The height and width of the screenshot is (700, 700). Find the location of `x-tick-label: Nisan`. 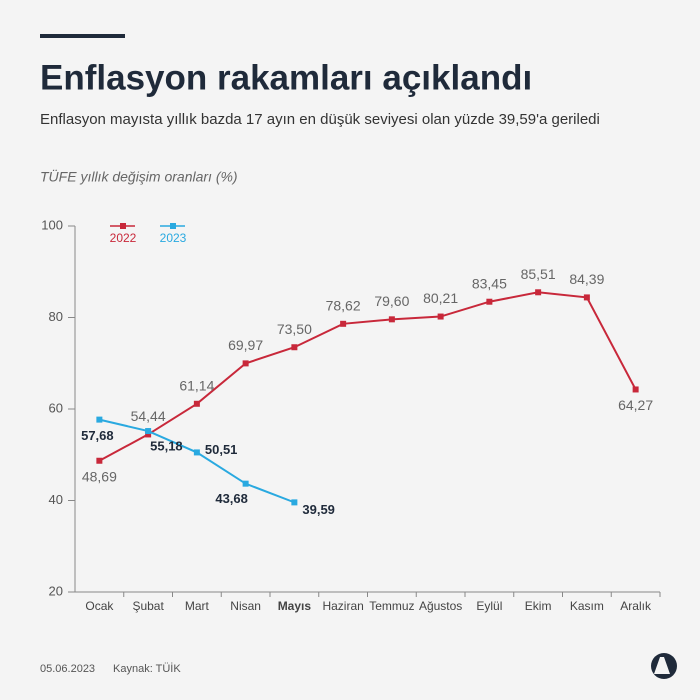

x-tick-label: Nisan is located at coordinates (245, 606).